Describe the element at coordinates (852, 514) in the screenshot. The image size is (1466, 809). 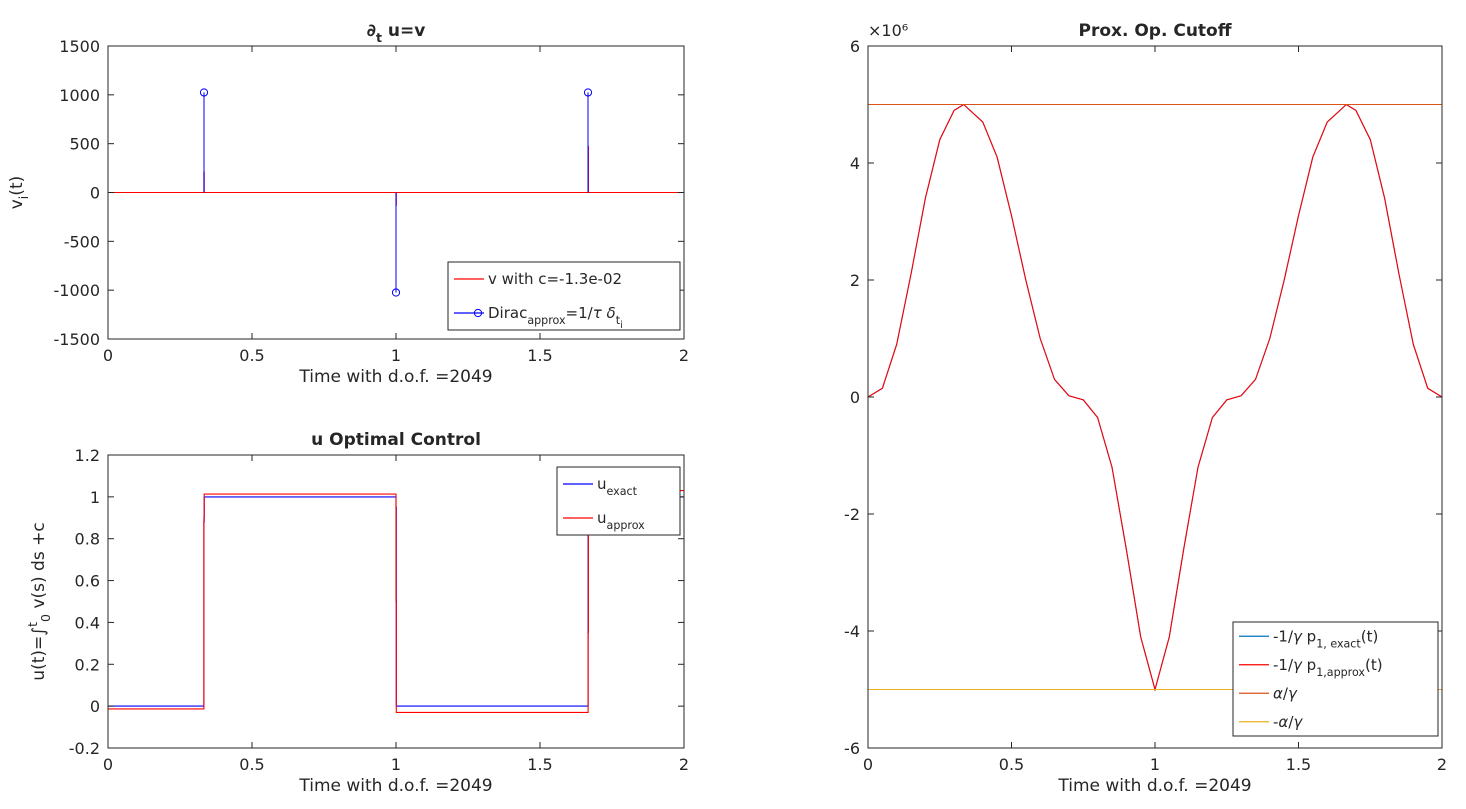
I see `y-tick-label: -2` at that location.